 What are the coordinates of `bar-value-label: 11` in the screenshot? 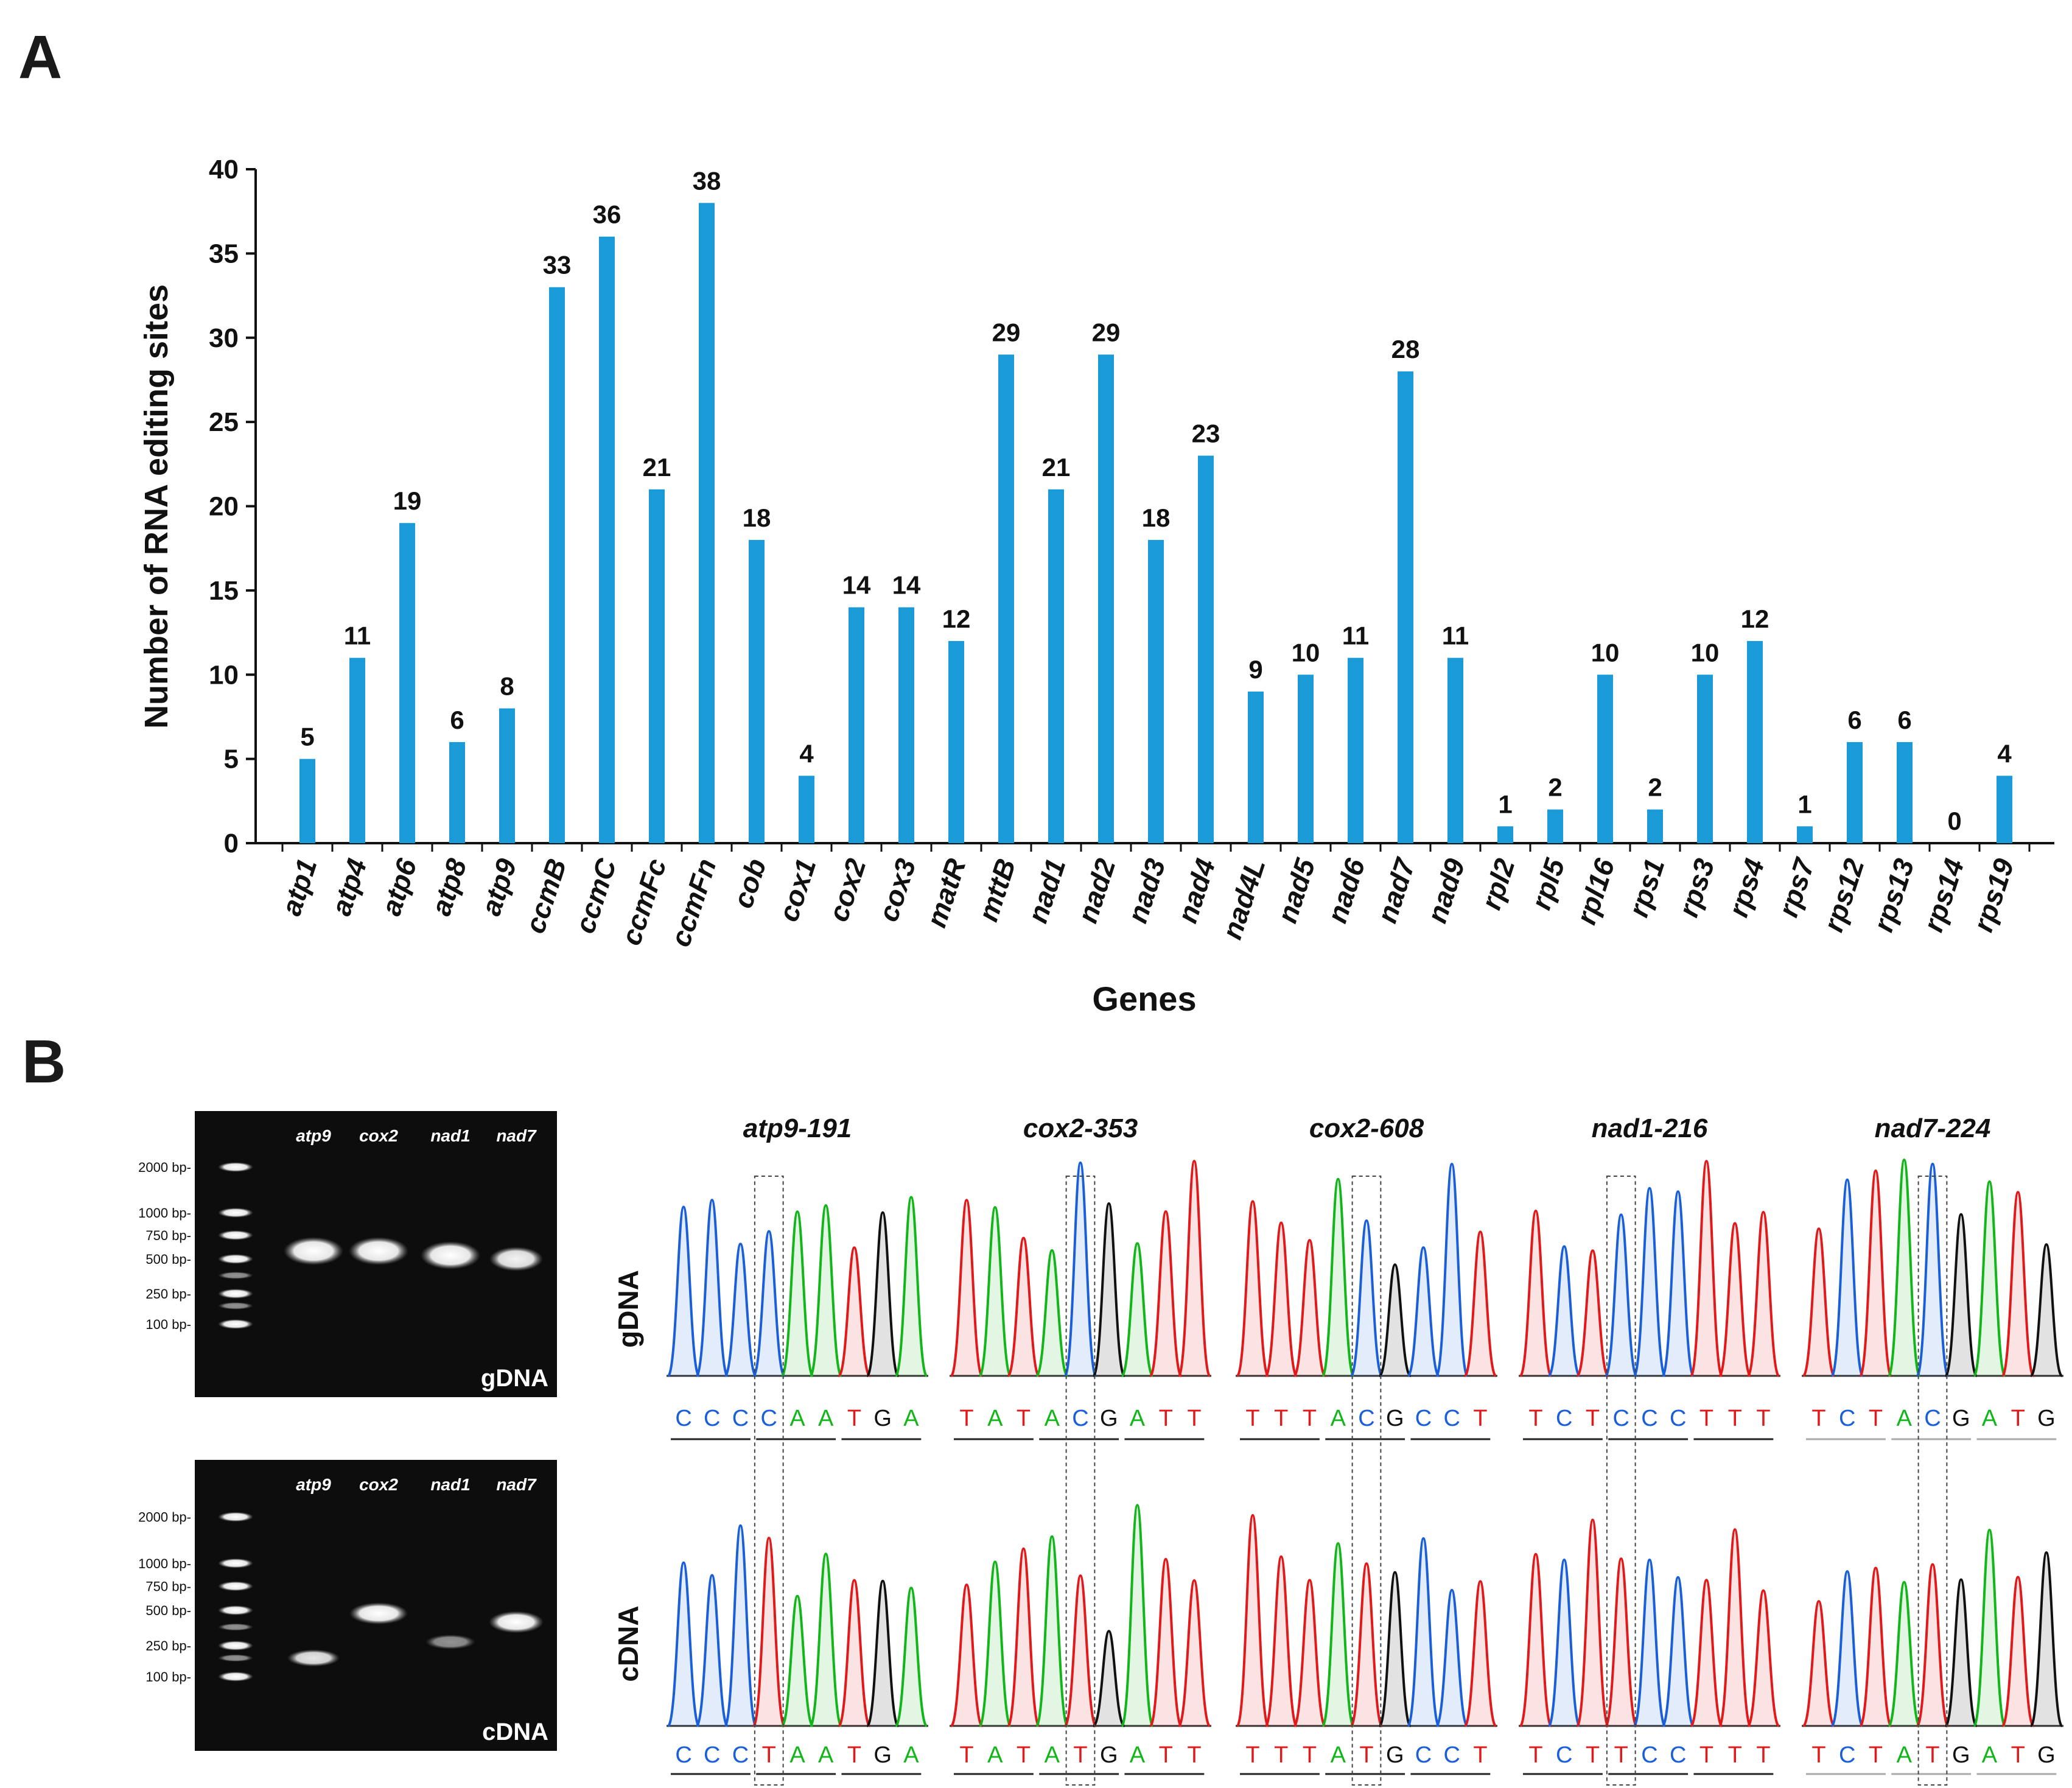 It's located at (1355, 636).